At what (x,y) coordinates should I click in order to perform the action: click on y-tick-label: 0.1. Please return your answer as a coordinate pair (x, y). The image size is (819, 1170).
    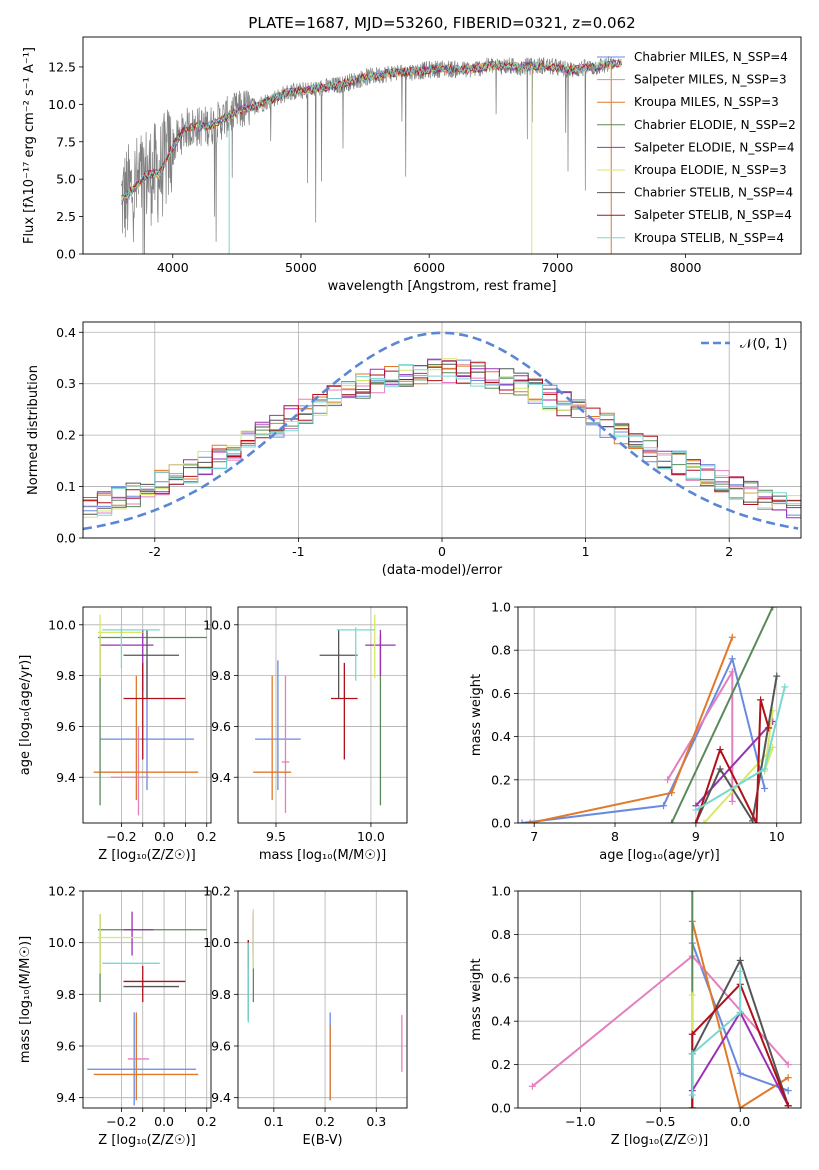
    Looking at the image, I should click on (66, 486).